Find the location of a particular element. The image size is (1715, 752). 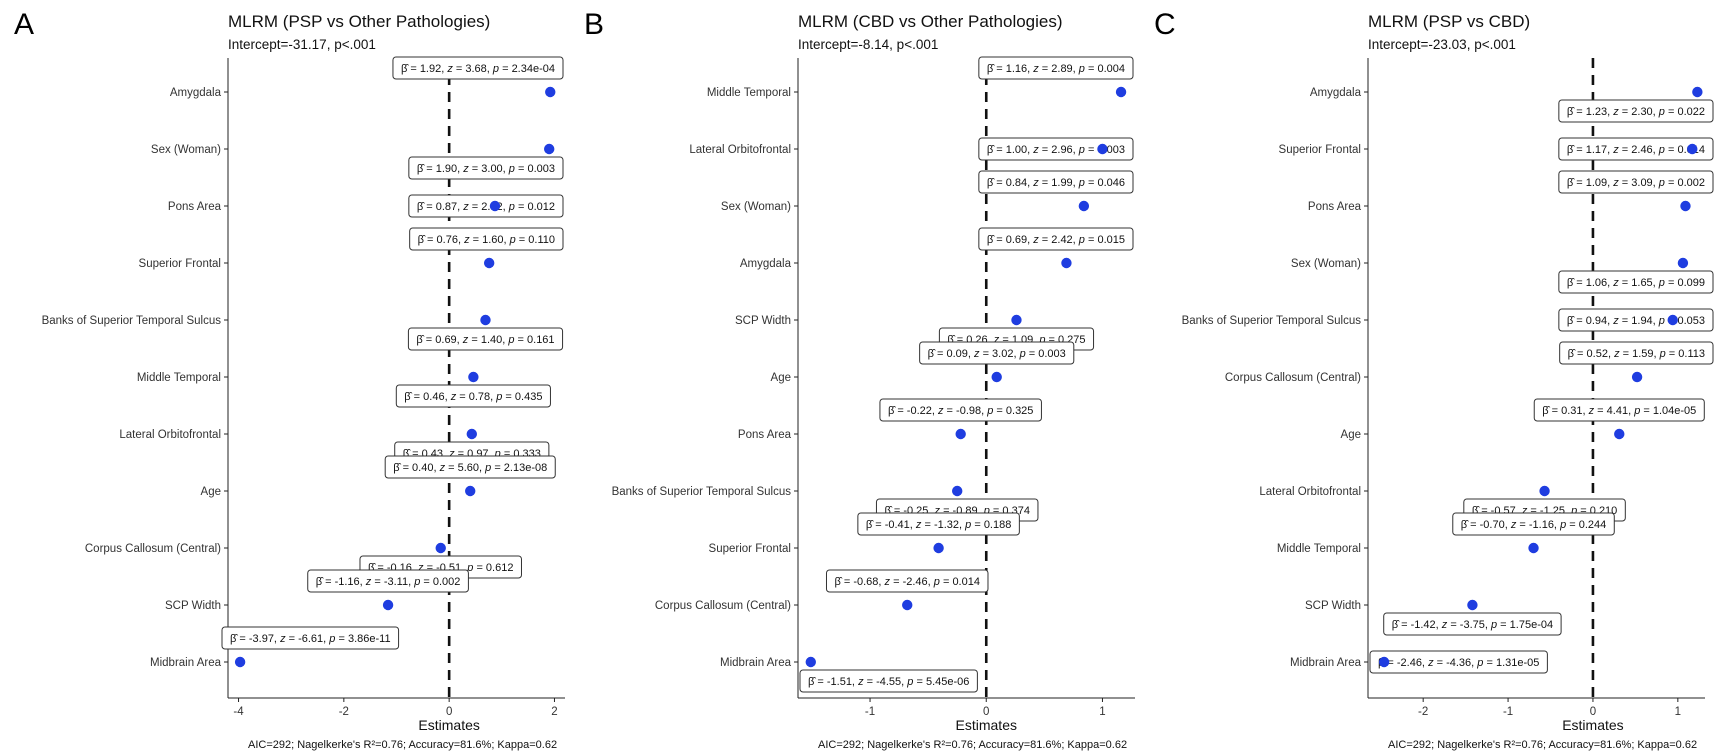

estimate-label-text: β̂ = 1.90, z = 3.00, p = 0.003 is located at coordinates (486, 169).